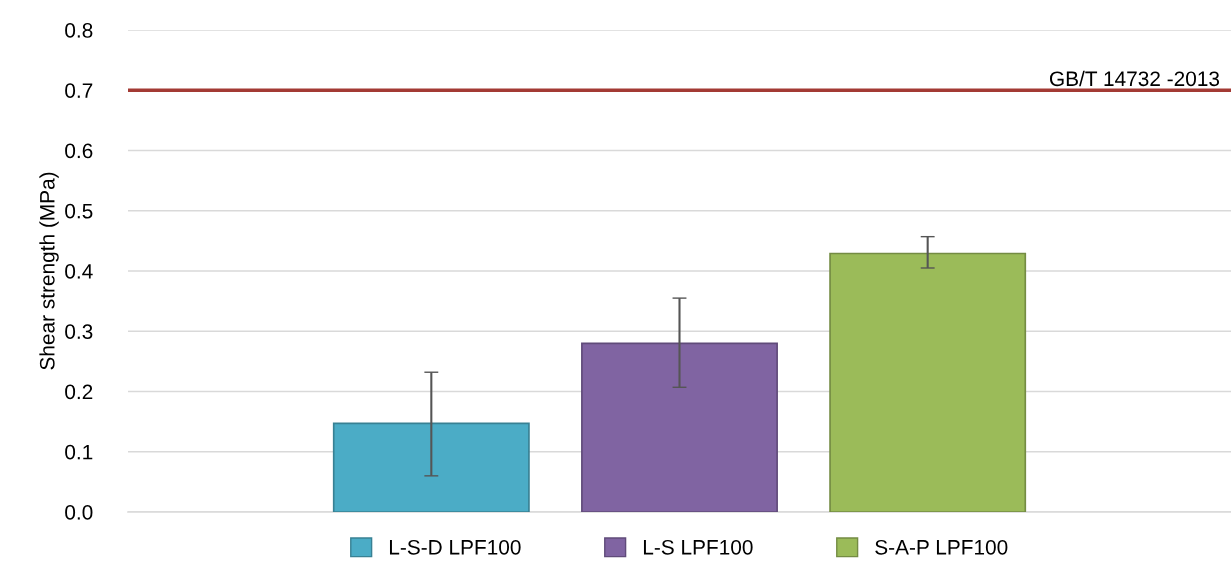 The height and width of the screenshot is (574, 1231). What do you see at coordinates (941, 547) in the screenshot?
I see `legend-label: S-A-P LPF100` at bounding box center [941, 547].